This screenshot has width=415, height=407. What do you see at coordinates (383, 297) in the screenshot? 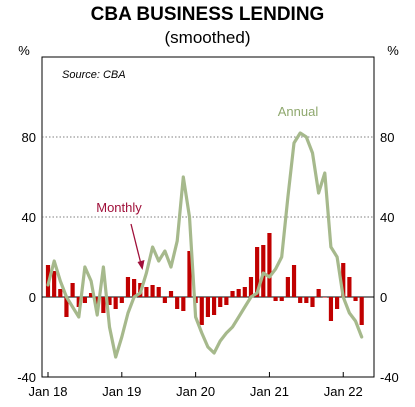
I see `y-tick-label-right: 0` at bounding box center [383, 297].